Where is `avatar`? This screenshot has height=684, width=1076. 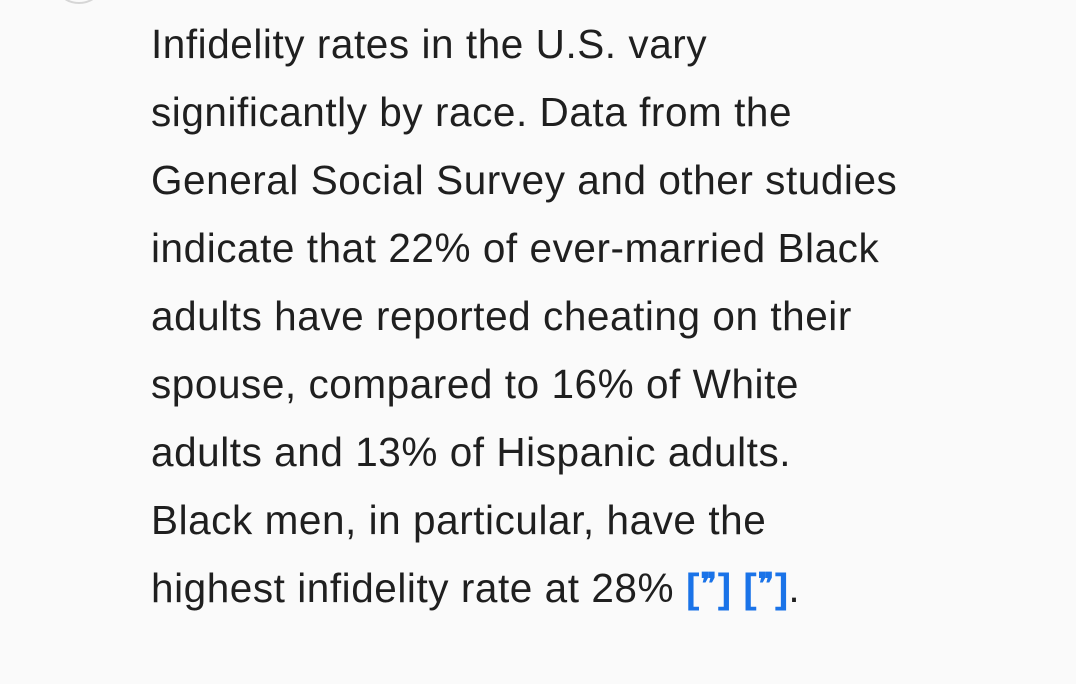 avatar is located at coordinates (79, 2).